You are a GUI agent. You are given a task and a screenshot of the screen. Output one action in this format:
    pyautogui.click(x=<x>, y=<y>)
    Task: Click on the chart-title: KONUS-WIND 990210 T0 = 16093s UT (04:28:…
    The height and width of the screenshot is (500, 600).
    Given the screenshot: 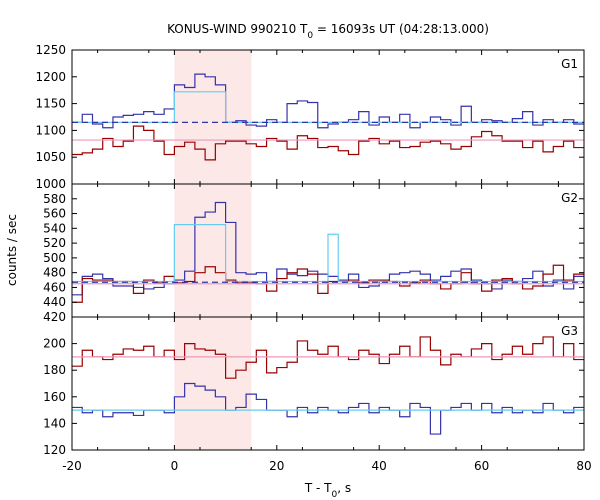 What is the action you would take?
    pyautogui.click(x=328, y=31)
    